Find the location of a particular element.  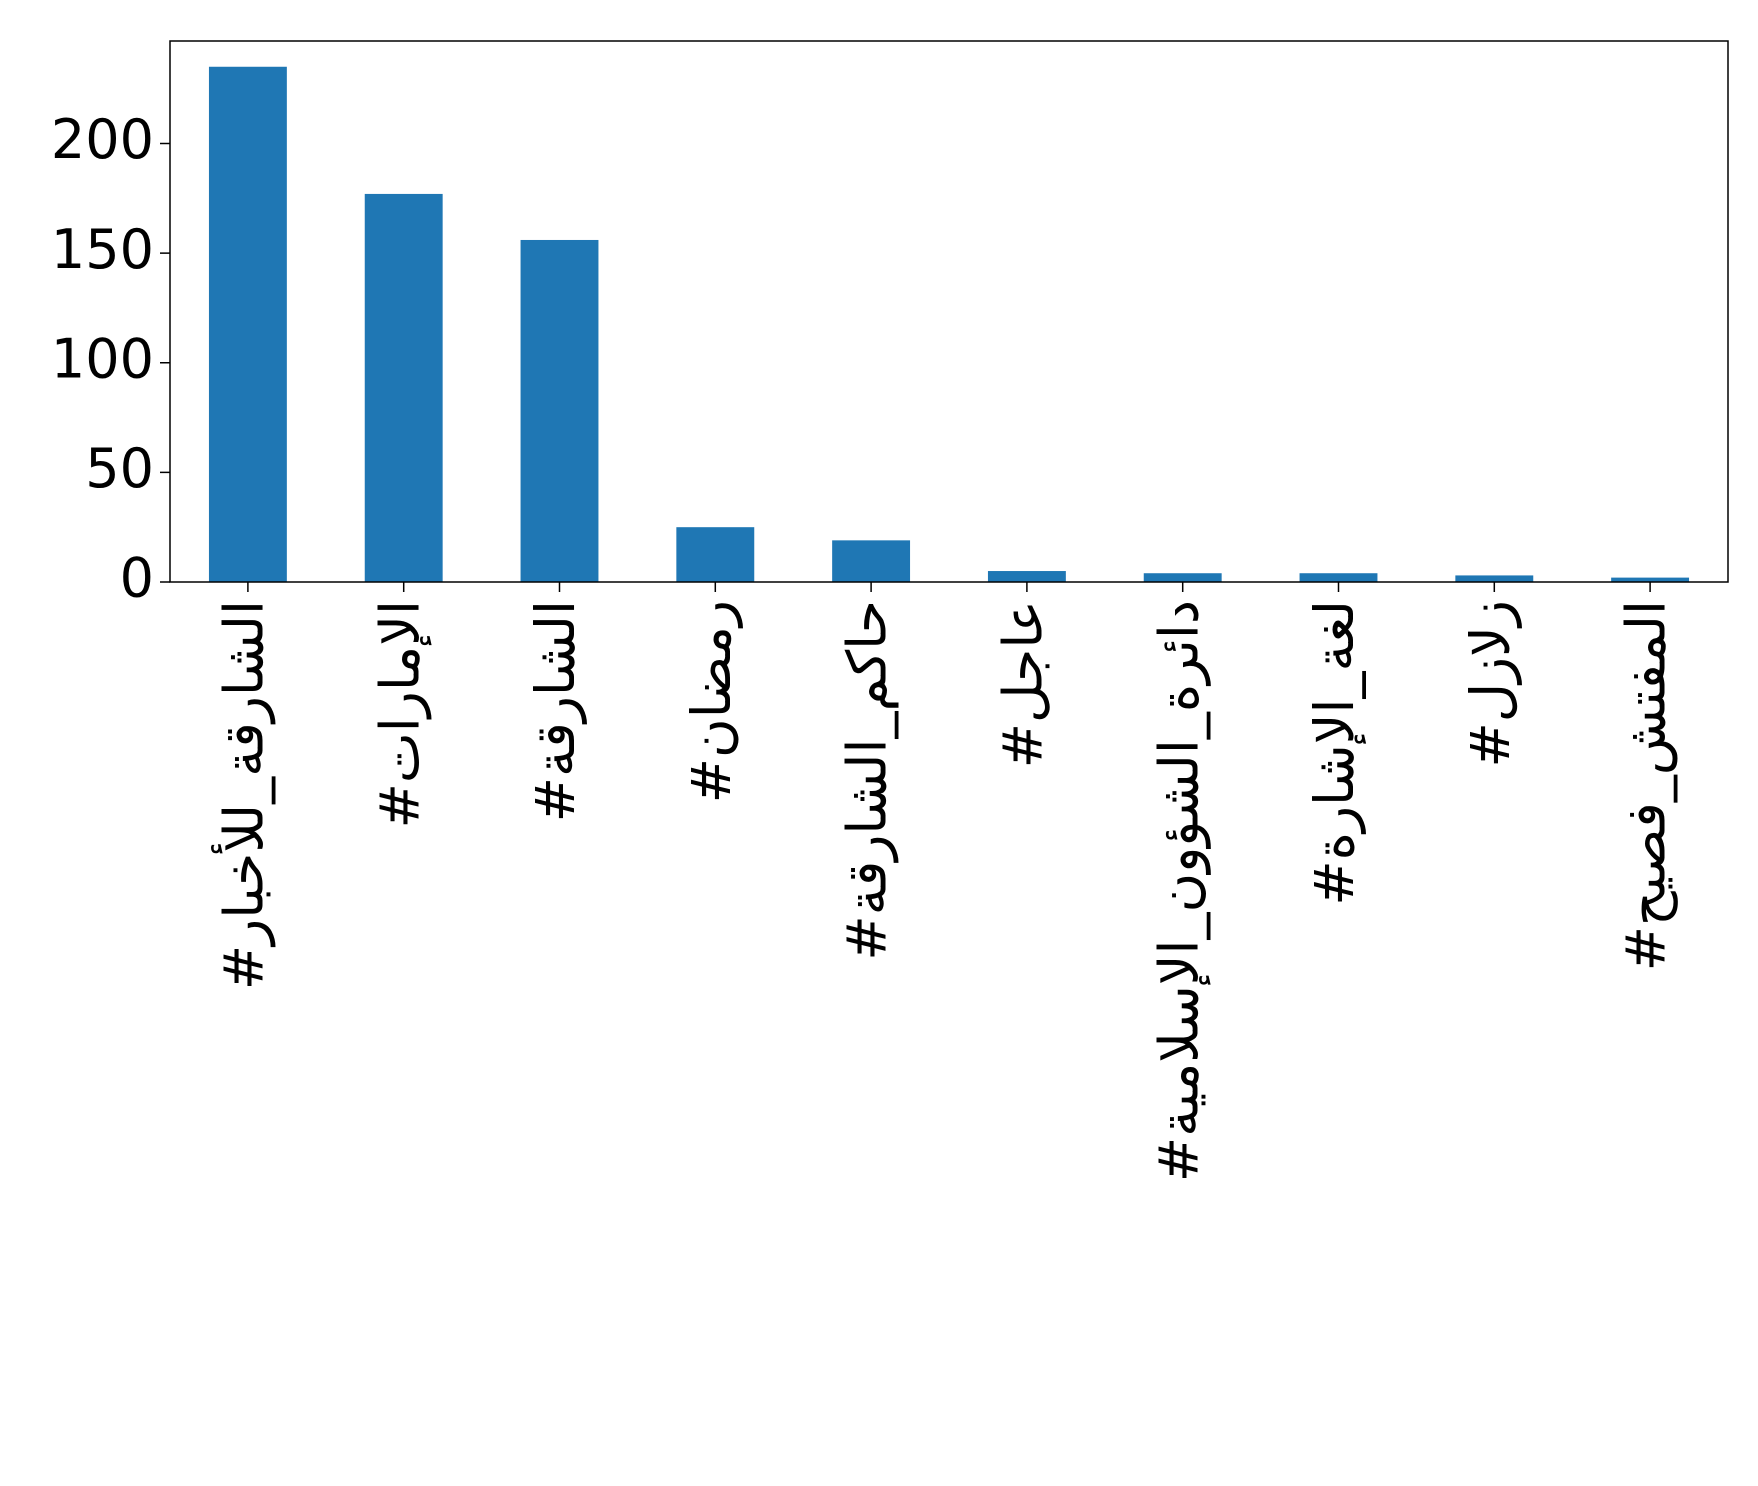

y-tick-label: 100 is located at coordinates (102, 358).